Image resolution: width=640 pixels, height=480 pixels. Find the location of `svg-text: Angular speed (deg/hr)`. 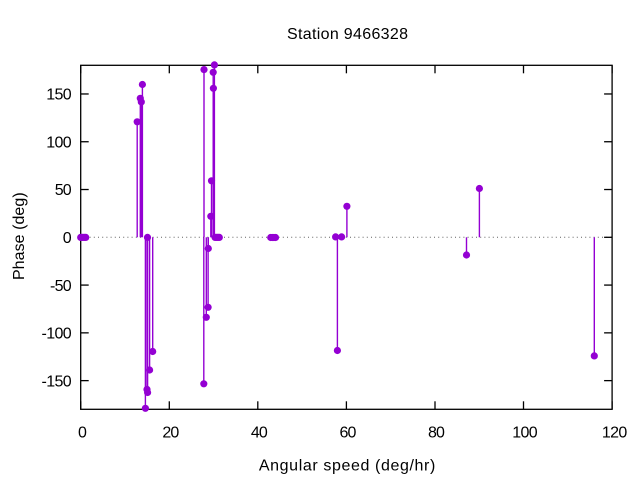

svg-text: Angular speed (deg/hr) is located at coordinates (347, 465).